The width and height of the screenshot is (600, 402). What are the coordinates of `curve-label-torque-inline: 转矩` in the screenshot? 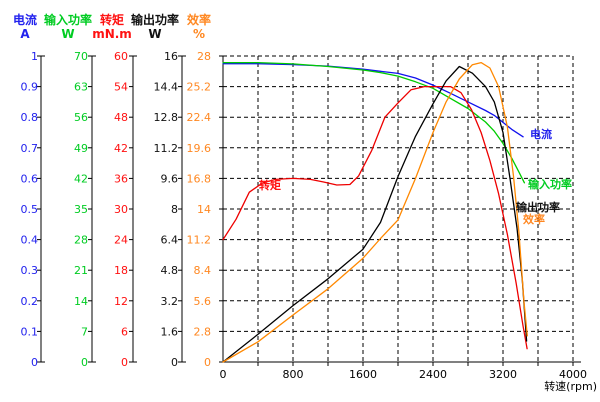 It's located at (270, 185).